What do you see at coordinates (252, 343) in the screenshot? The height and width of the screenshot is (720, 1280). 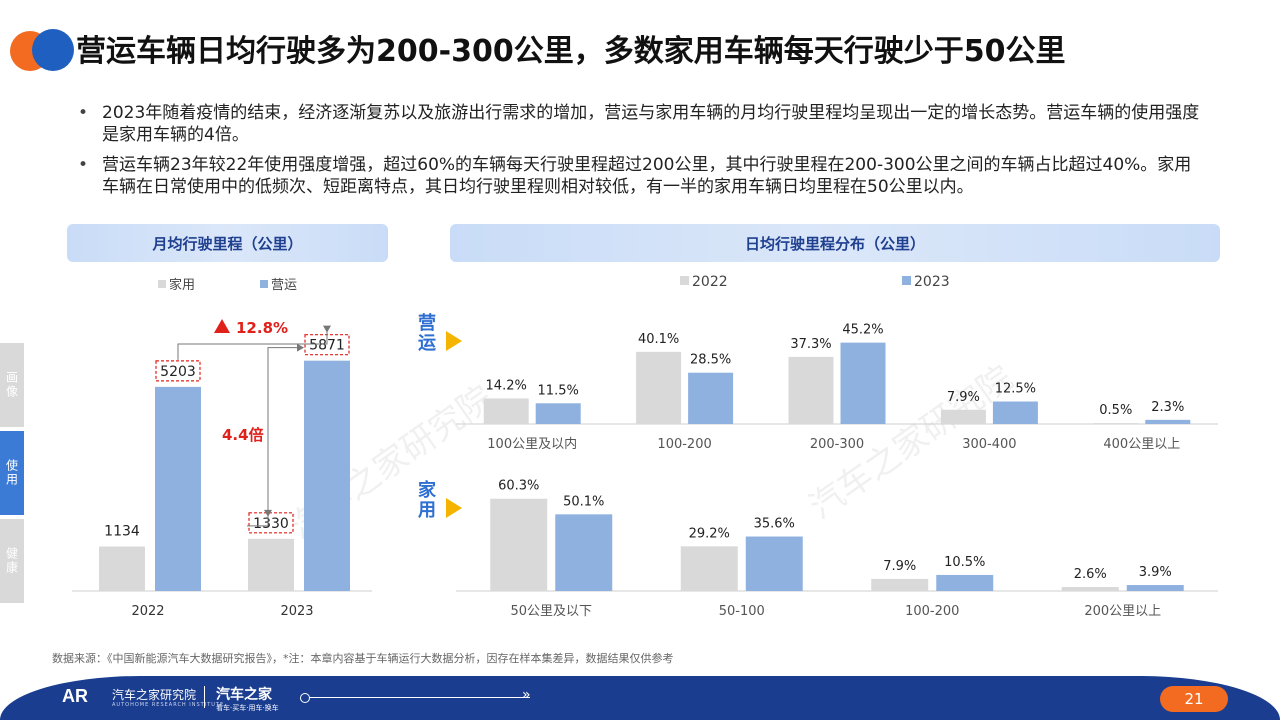 I see `growth-connector` at bounding box center [252, 343].